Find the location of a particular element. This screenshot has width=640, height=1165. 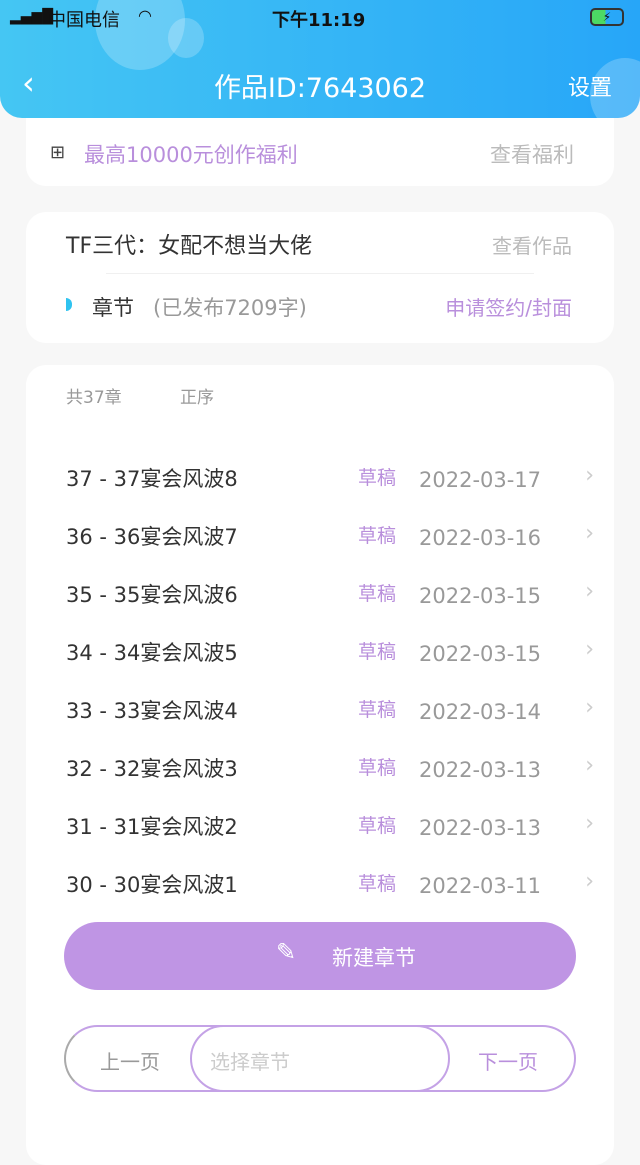

chapter-row: 31 - 31宴会风波2 草稿 2022-03-13 › is located at coordinates (330, 823).